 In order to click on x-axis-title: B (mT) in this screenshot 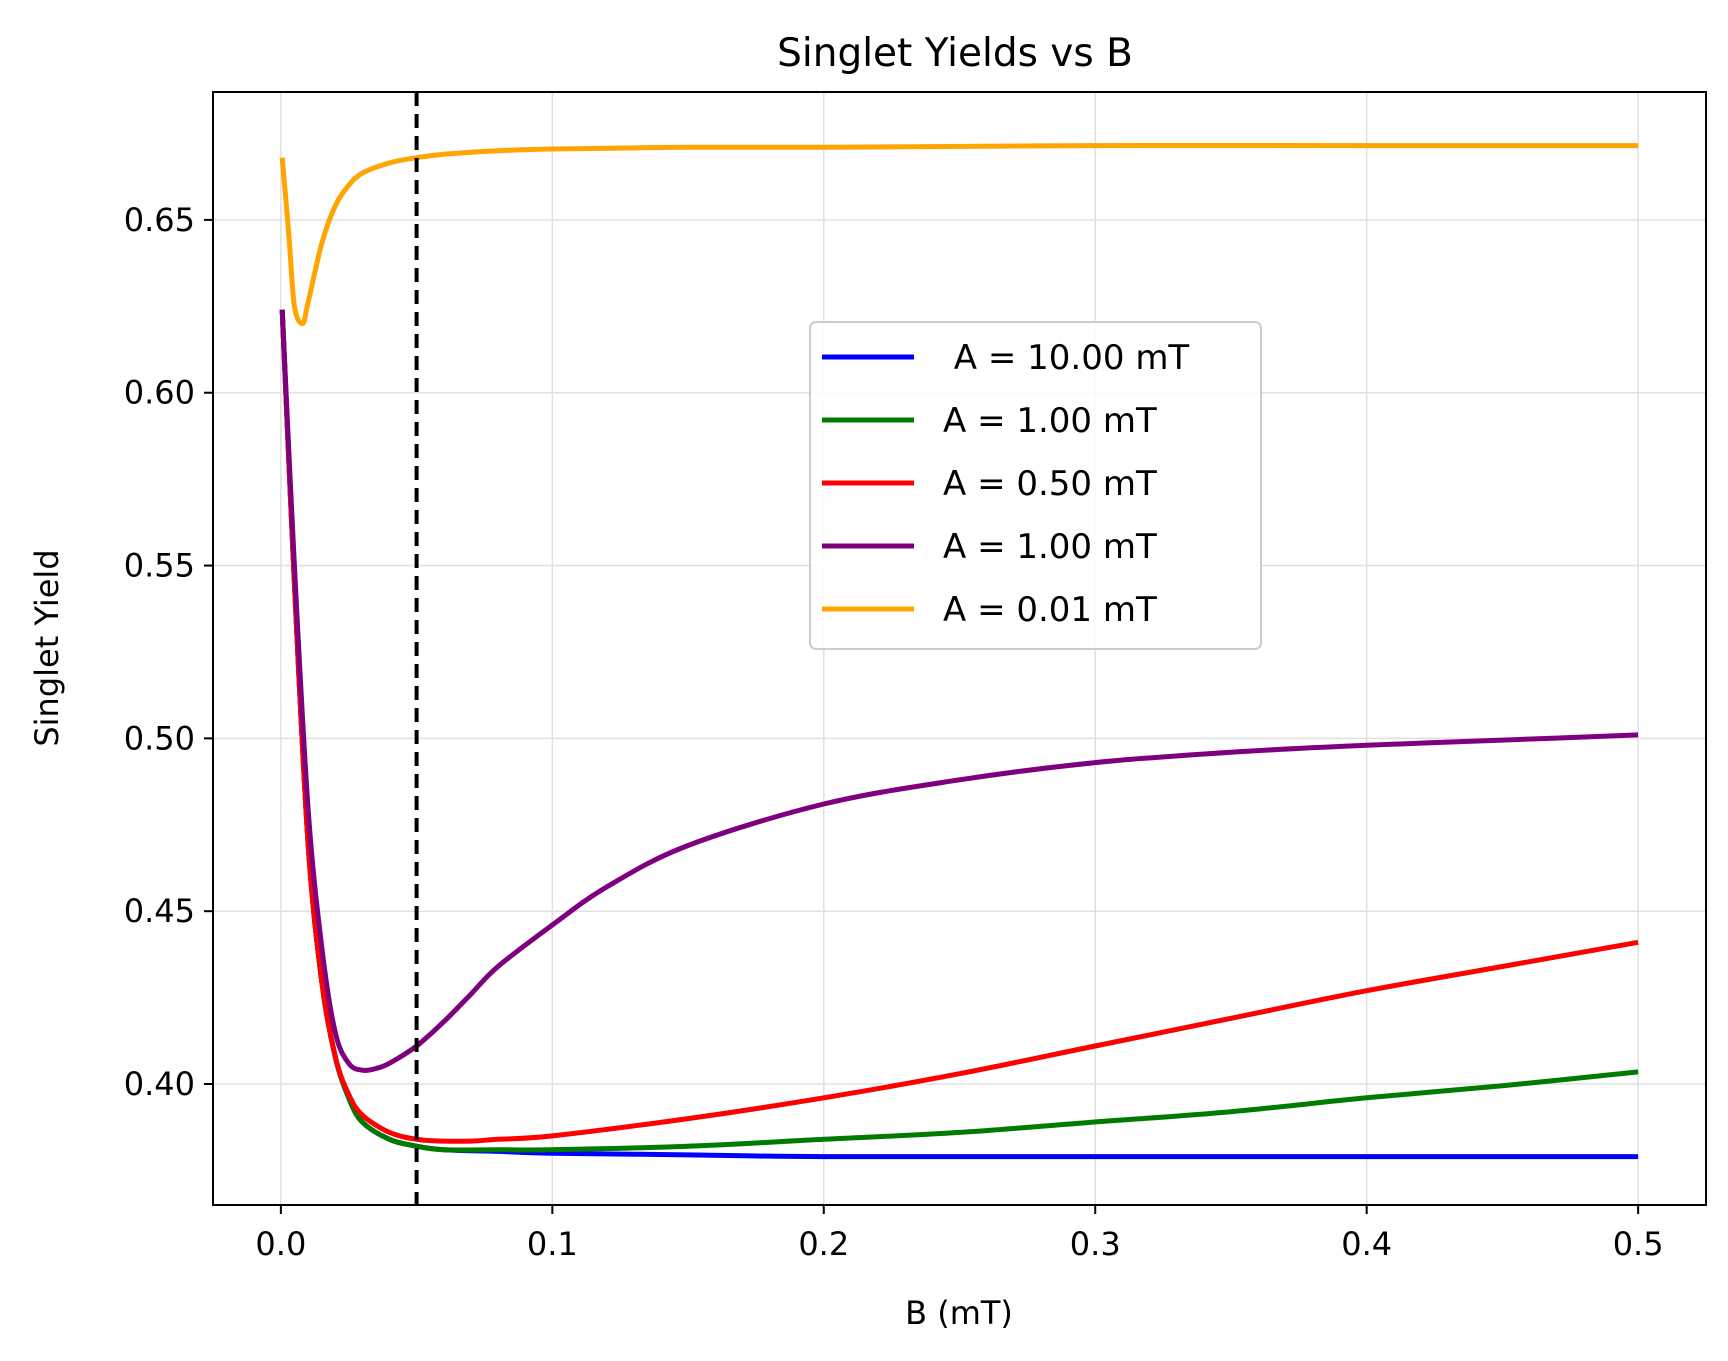, I will do `click(959, 1313)`.